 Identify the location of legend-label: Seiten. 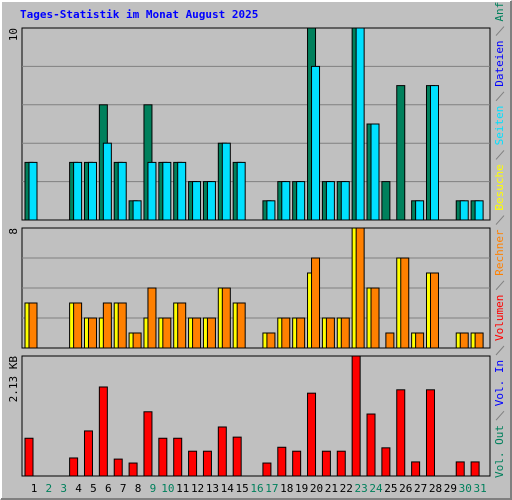
(499, 126).